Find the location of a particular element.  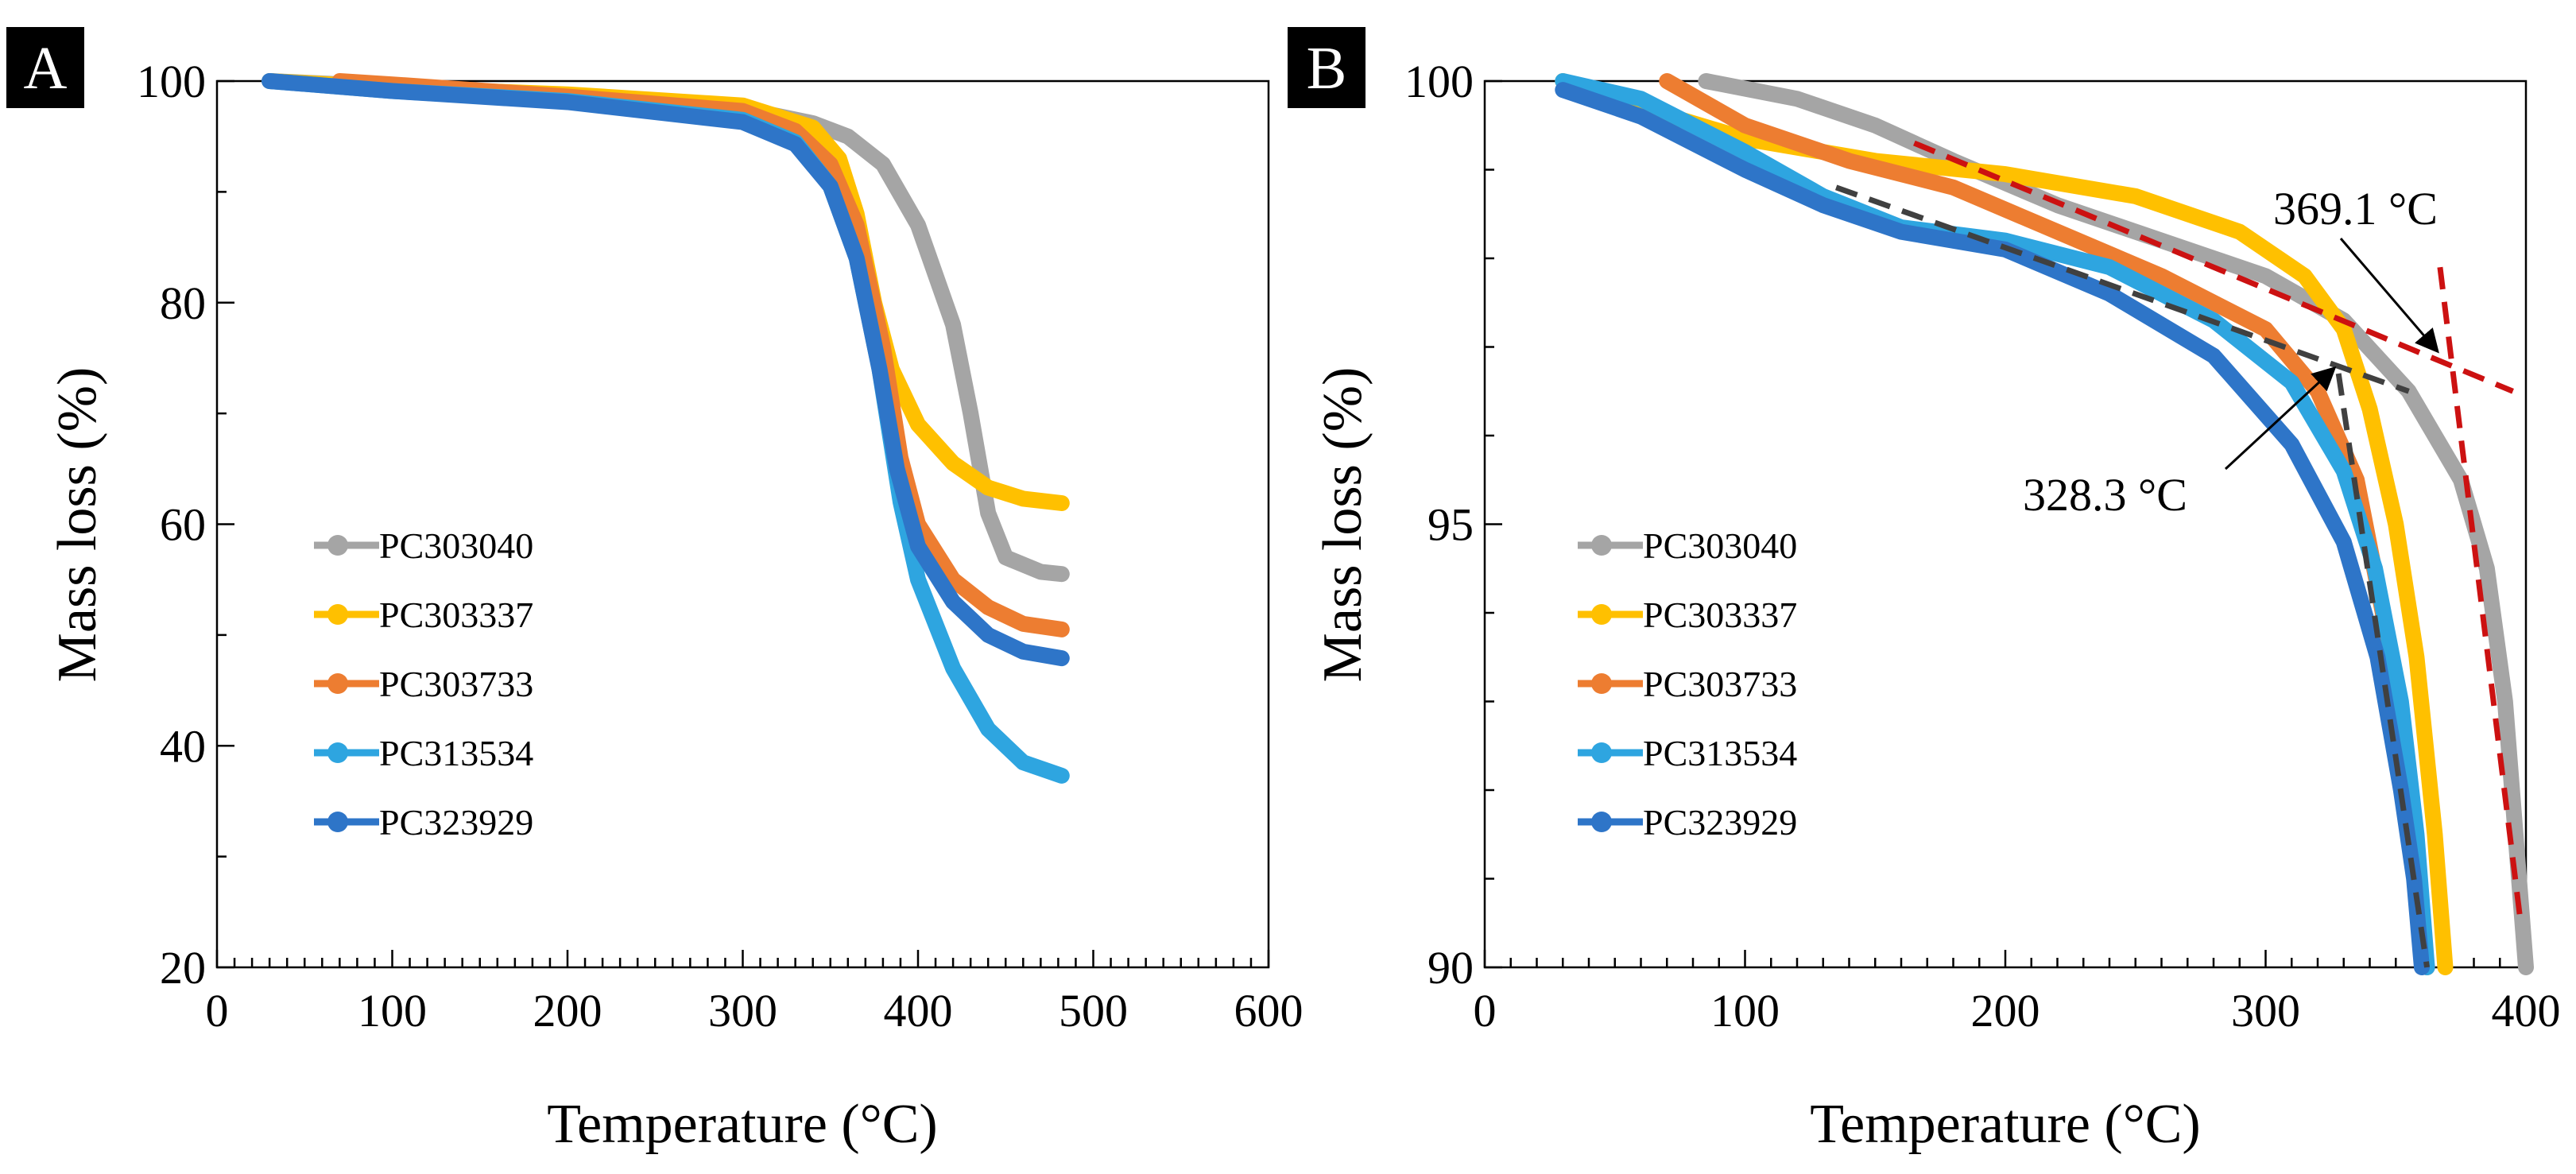

panel-b-x-axis-label: Temperature (°C) is located at coordinates (2005, 1124).